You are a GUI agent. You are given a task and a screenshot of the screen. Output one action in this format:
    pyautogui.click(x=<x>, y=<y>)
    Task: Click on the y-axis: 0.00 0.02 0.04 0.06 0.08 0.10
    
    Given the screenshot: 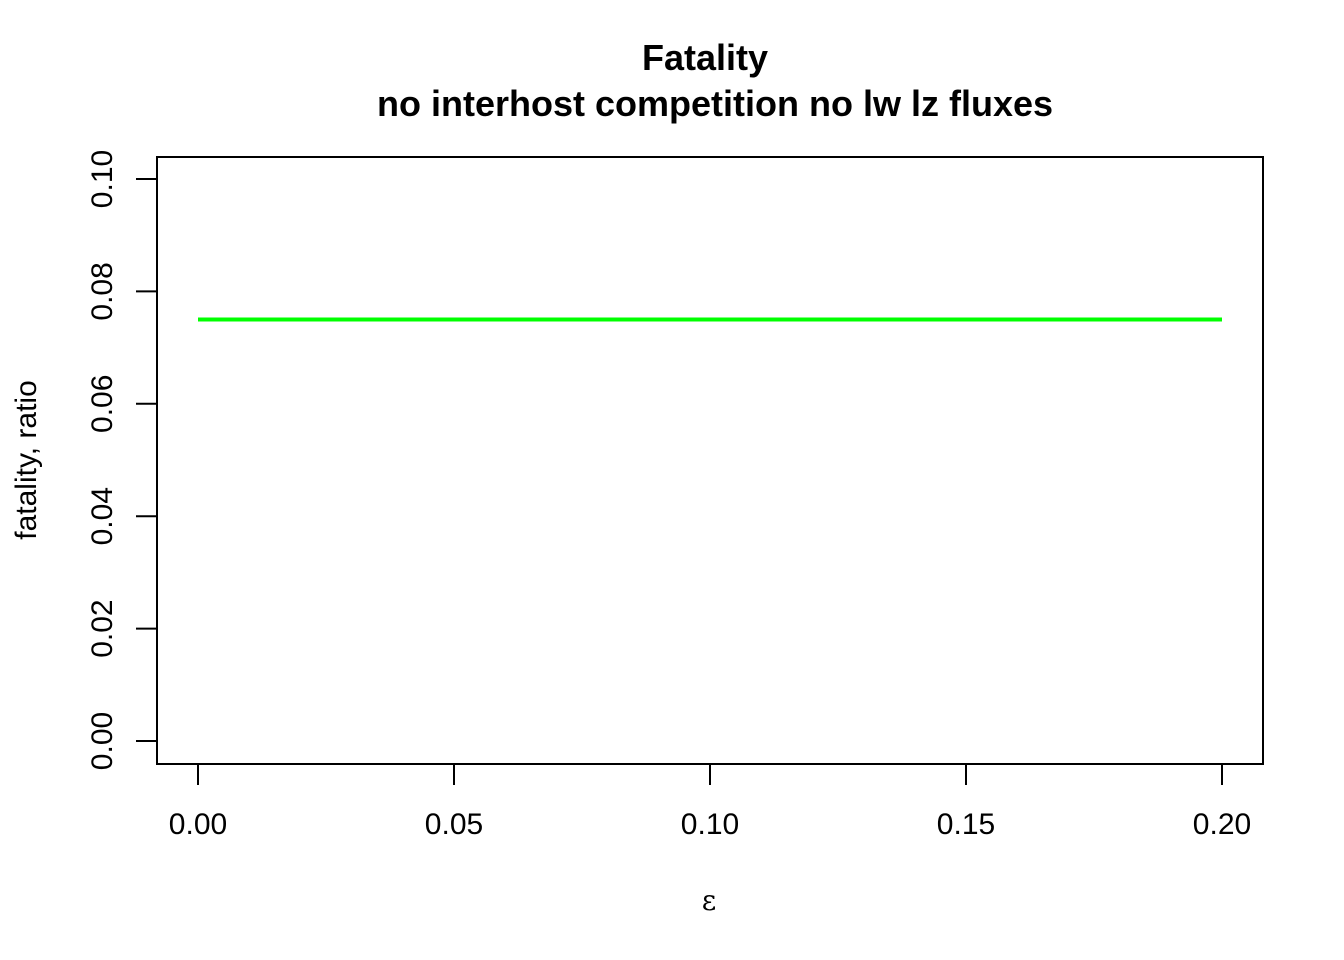 What is the action you would take?
    pyautogui.click(x=122, y=460)
    